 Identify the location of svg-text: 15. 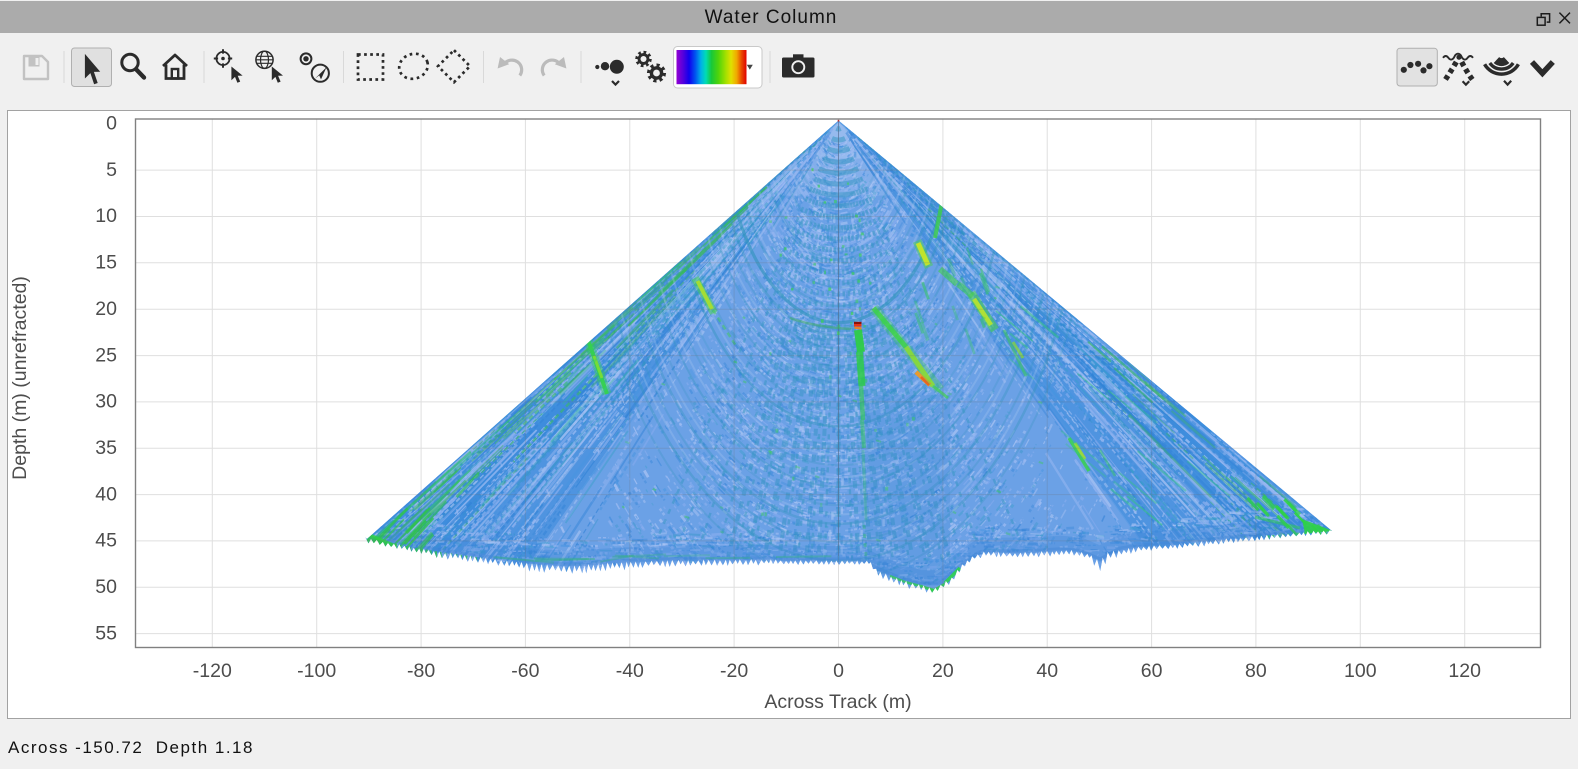
(106, 262).